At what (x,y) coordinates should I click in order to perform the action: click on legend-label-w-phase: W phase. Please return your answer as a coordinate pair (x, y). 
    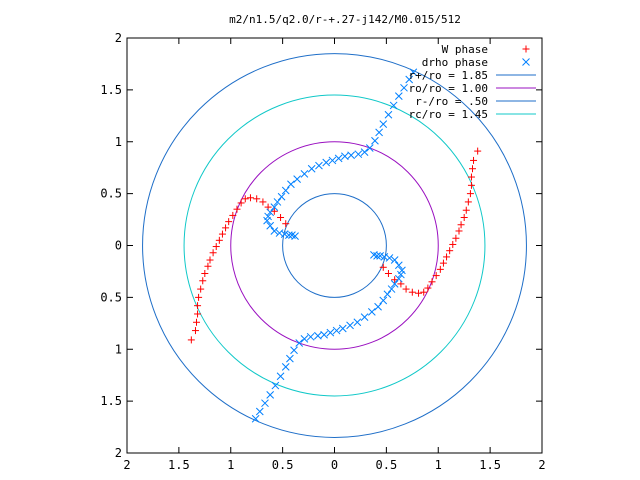
    Looking at the image, I should click on (465, 49).